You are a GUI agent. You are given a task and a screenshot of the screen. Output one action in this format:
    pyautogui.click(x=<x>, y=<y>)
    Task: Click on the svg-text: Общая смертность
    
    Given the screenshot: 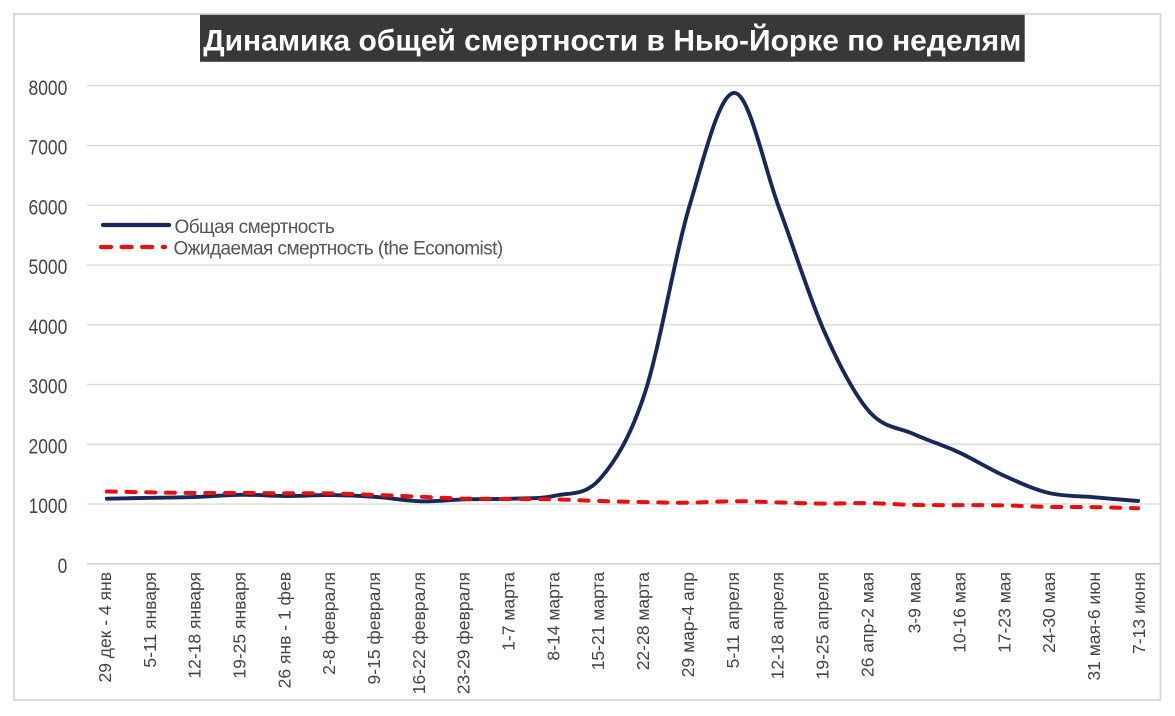 What is the action you would take?
    pyautogui.click(x=255, y=227)
    